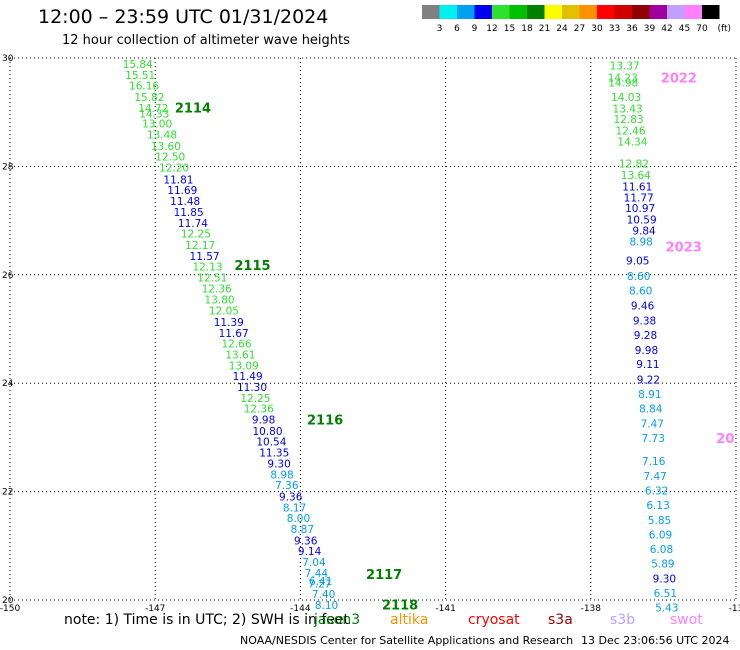 The image size is (740, 650). What do you see at coordinates (679, 79) in the screenshot?
I see `pass-label: 2022` at bounding box center [679, 79].